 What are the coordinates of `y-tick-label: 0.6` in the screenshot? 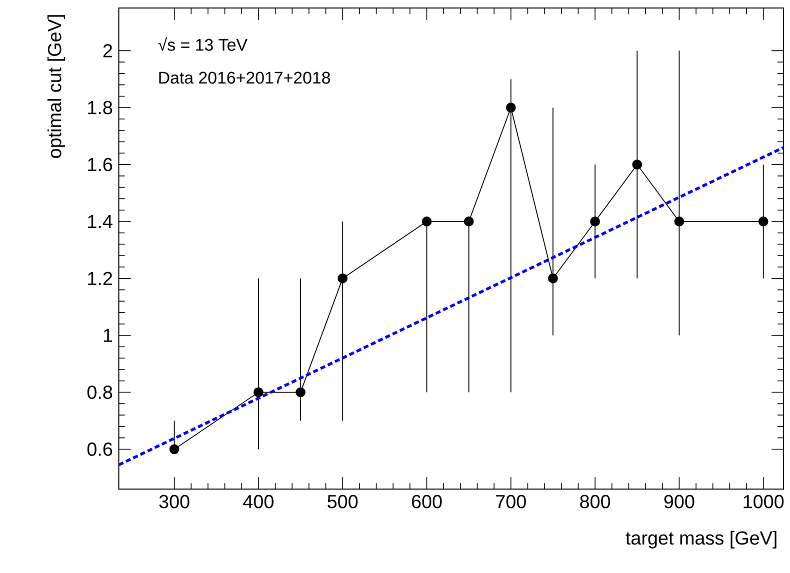 It's located at (99, 449).